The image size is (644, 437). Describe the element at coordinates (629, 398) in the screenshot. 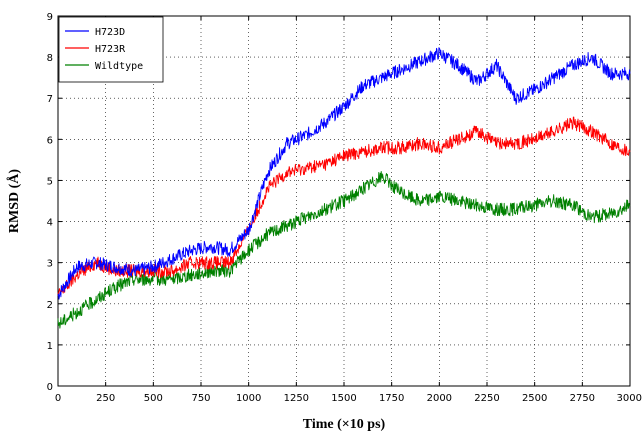

I see `x-tick-label: 3000` at that location.